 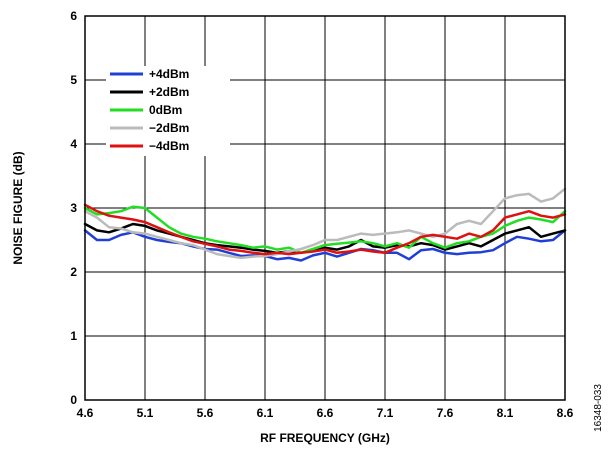 What do you see at coordinates (445, 413) in the screenshot?
I see `x-tick-label-6: 7.6` at bounding box center [445, 413].